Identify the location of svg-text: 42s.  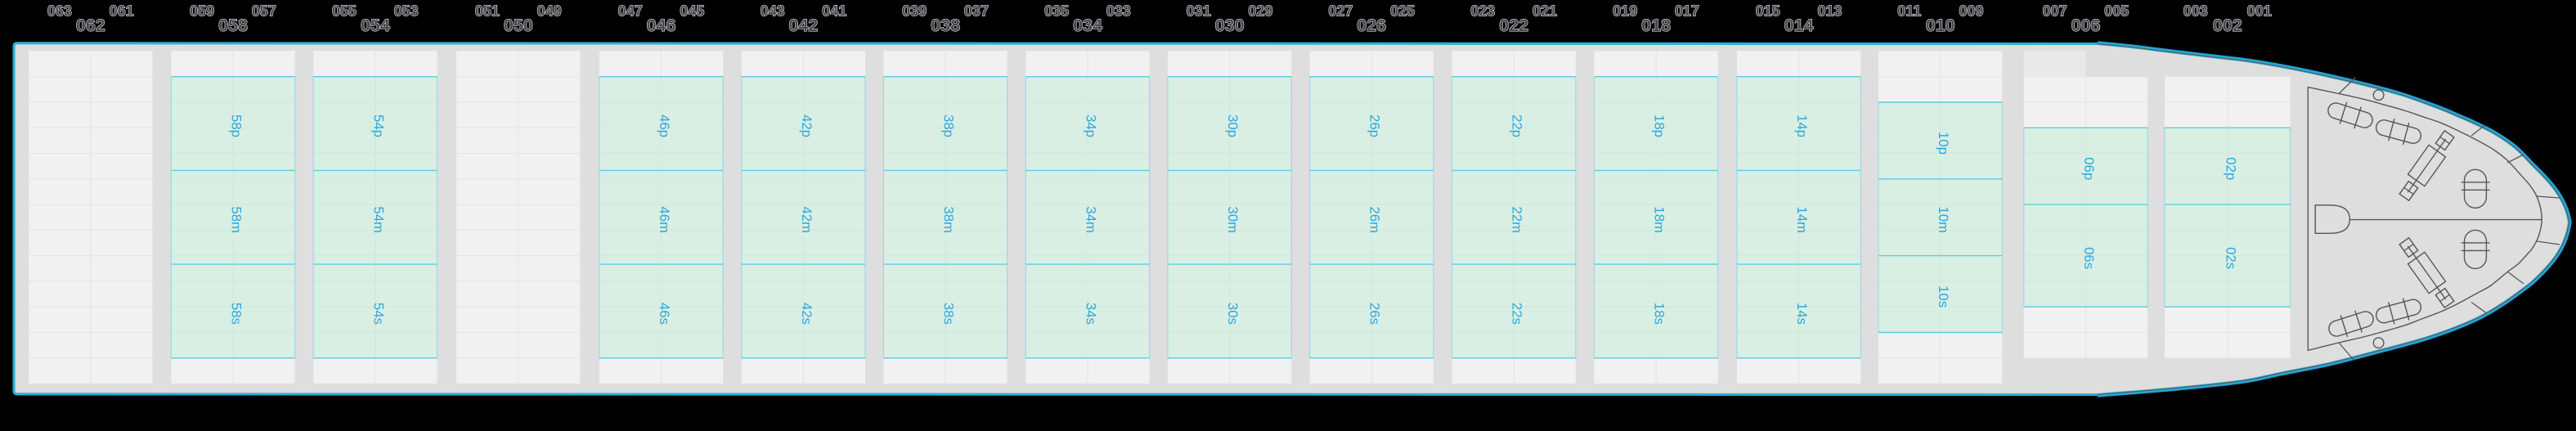
(807, 314).